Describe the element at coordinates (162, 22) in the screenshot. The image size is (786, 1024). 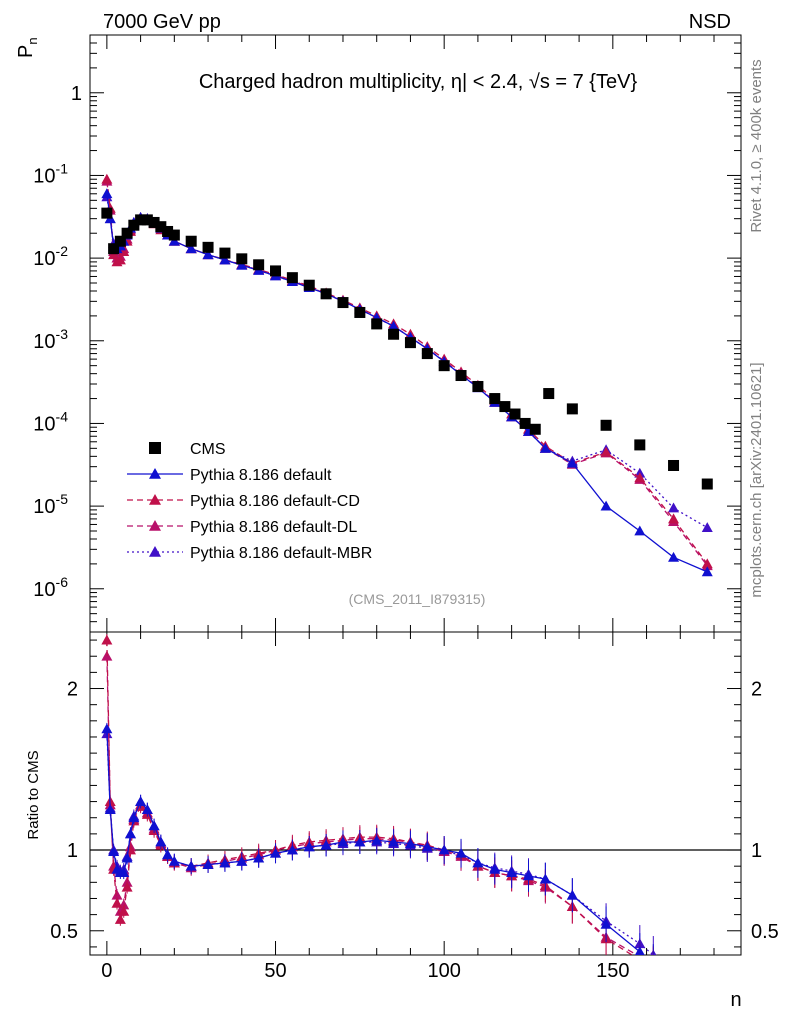
I see `energy-label: 7000 GeV pp` at that location.